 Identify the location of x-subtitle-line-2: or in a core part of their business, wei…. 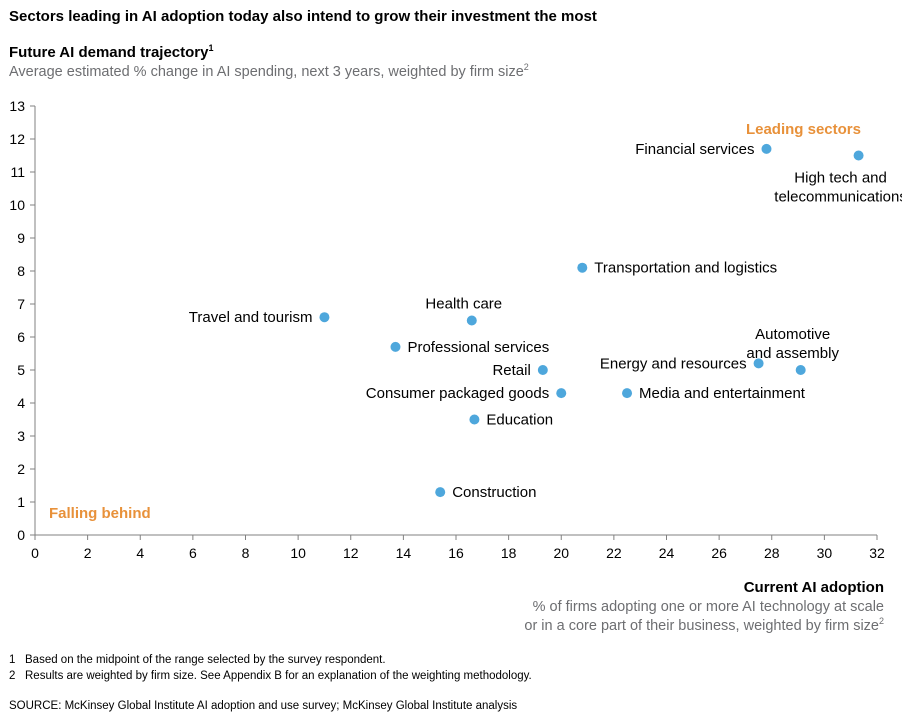
(704, 625).